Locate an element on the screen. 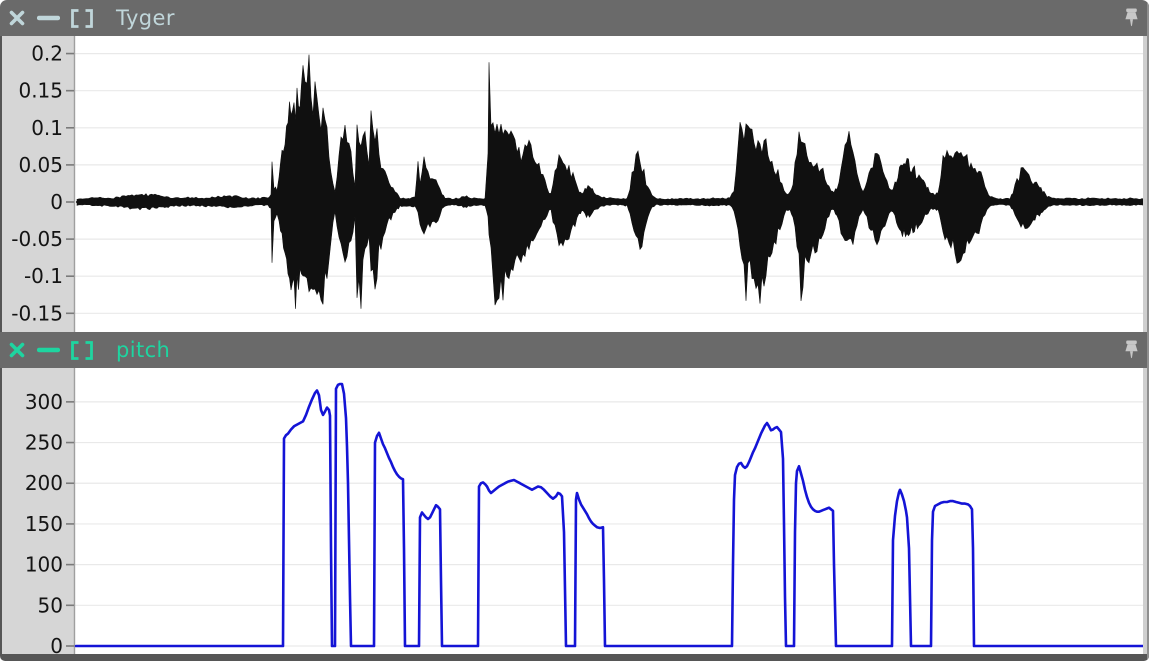 This screenshot has height=661, width=1149. y-tick-label: 50 is located at coordinates (50, 605).